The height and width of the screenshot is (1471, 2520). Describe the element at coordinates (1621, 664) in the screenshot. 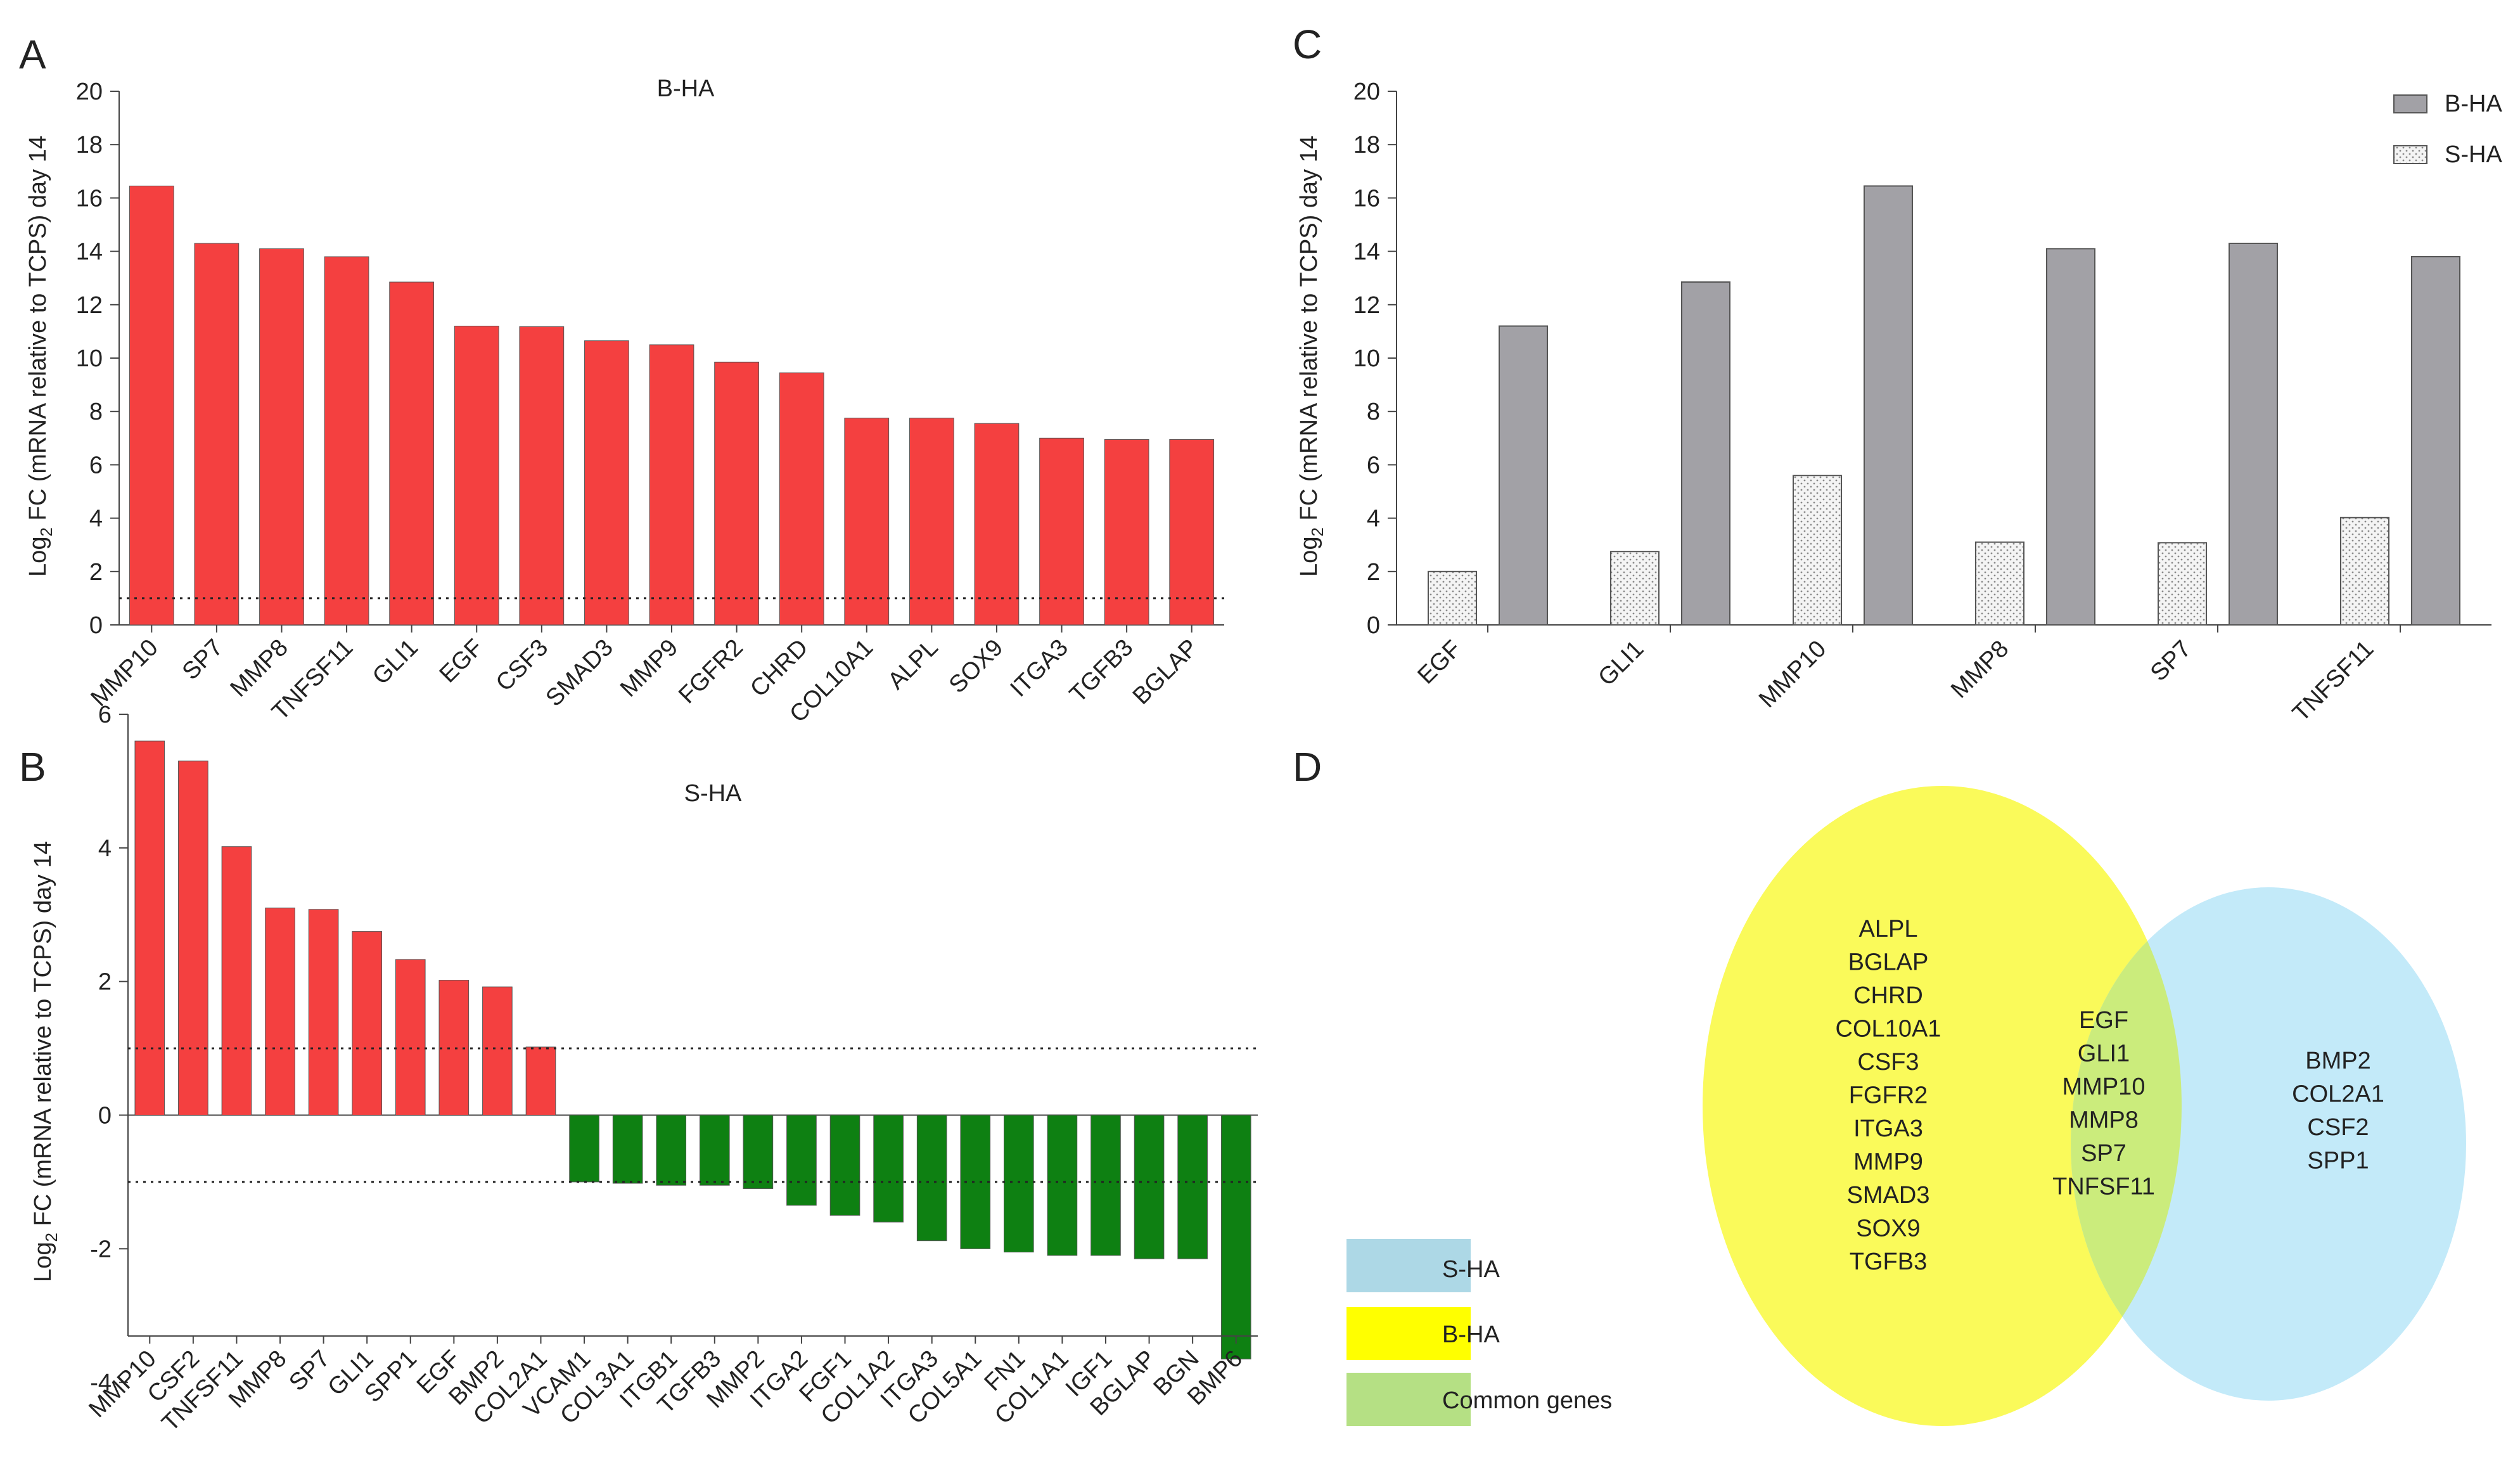

I see `x-tick-label: GLI1` at that location.